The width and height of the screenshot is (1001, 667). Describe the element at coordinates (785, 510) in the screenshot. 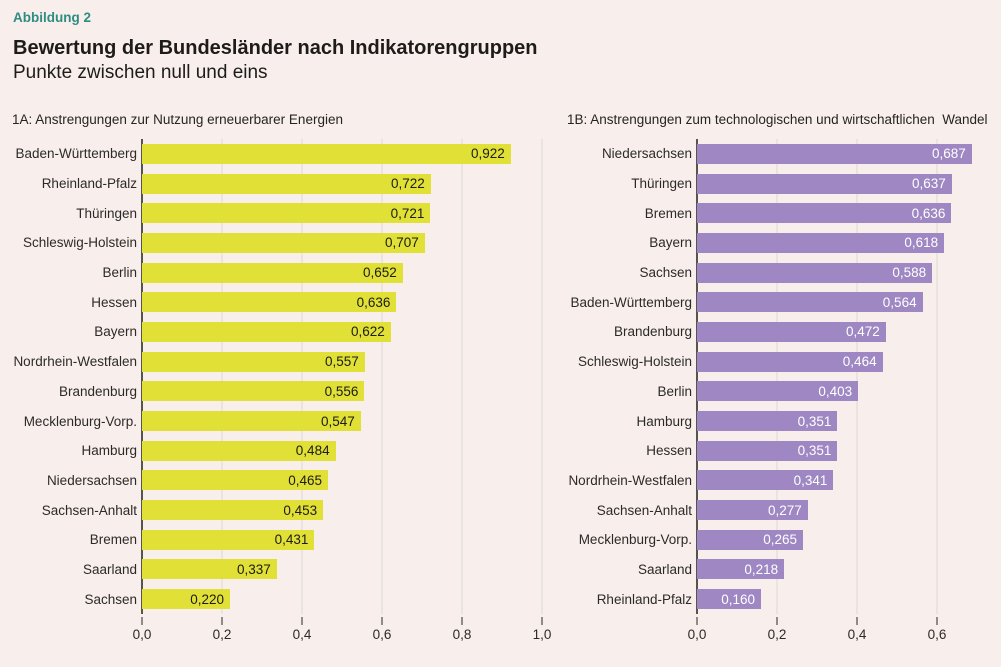

I see `value-label: 0,277` at that location.